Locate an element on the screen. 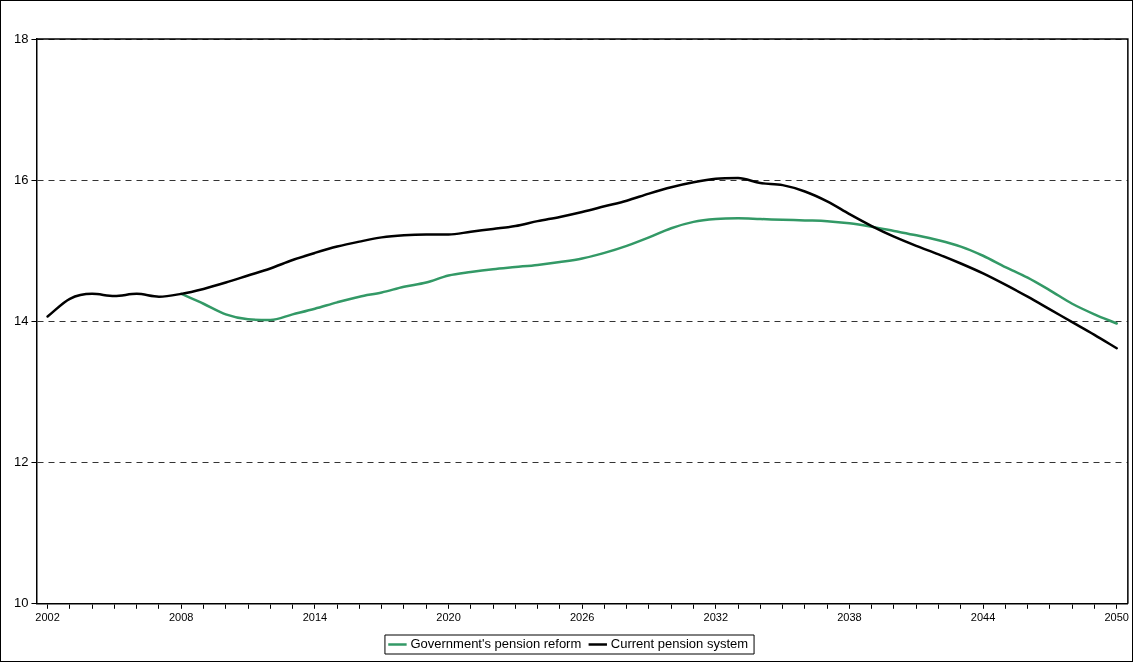 This screenshot has height=662, width=1133. x-tick-label: 2044 is located at coordinates (983, 617).